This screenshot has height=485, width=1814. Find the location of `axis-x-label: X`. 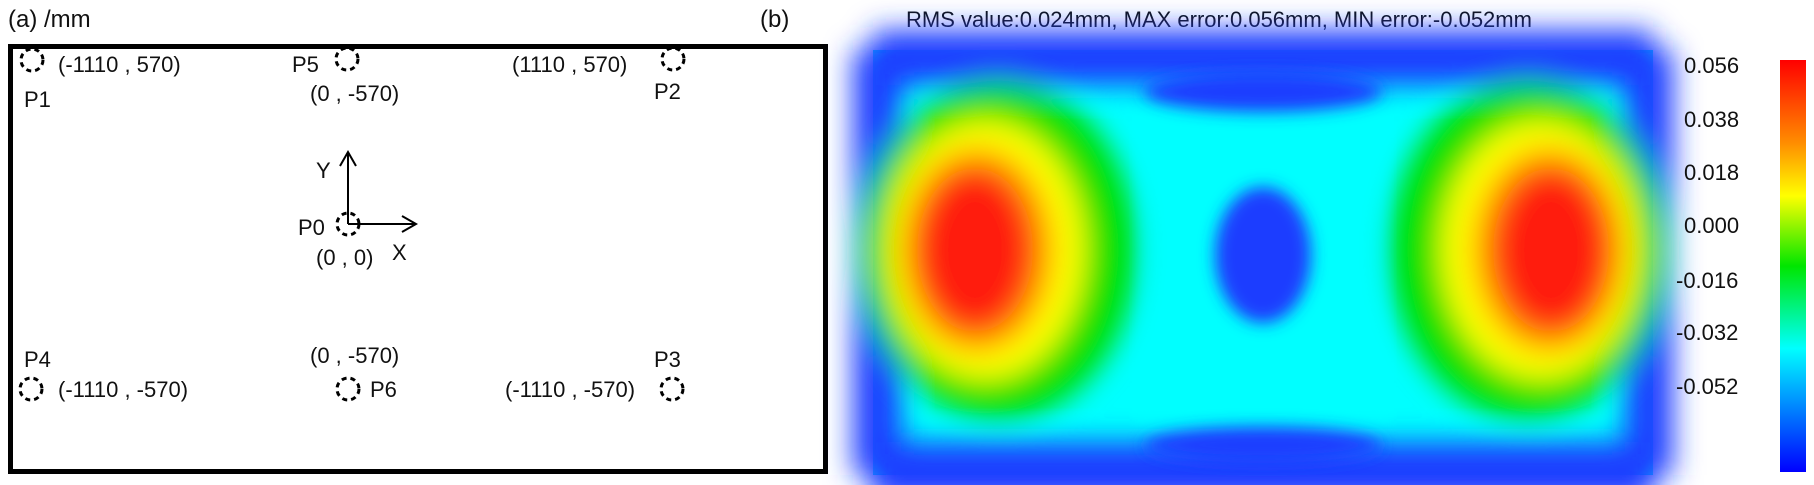

axis-x-label: X is located at coordinates (399, 252).